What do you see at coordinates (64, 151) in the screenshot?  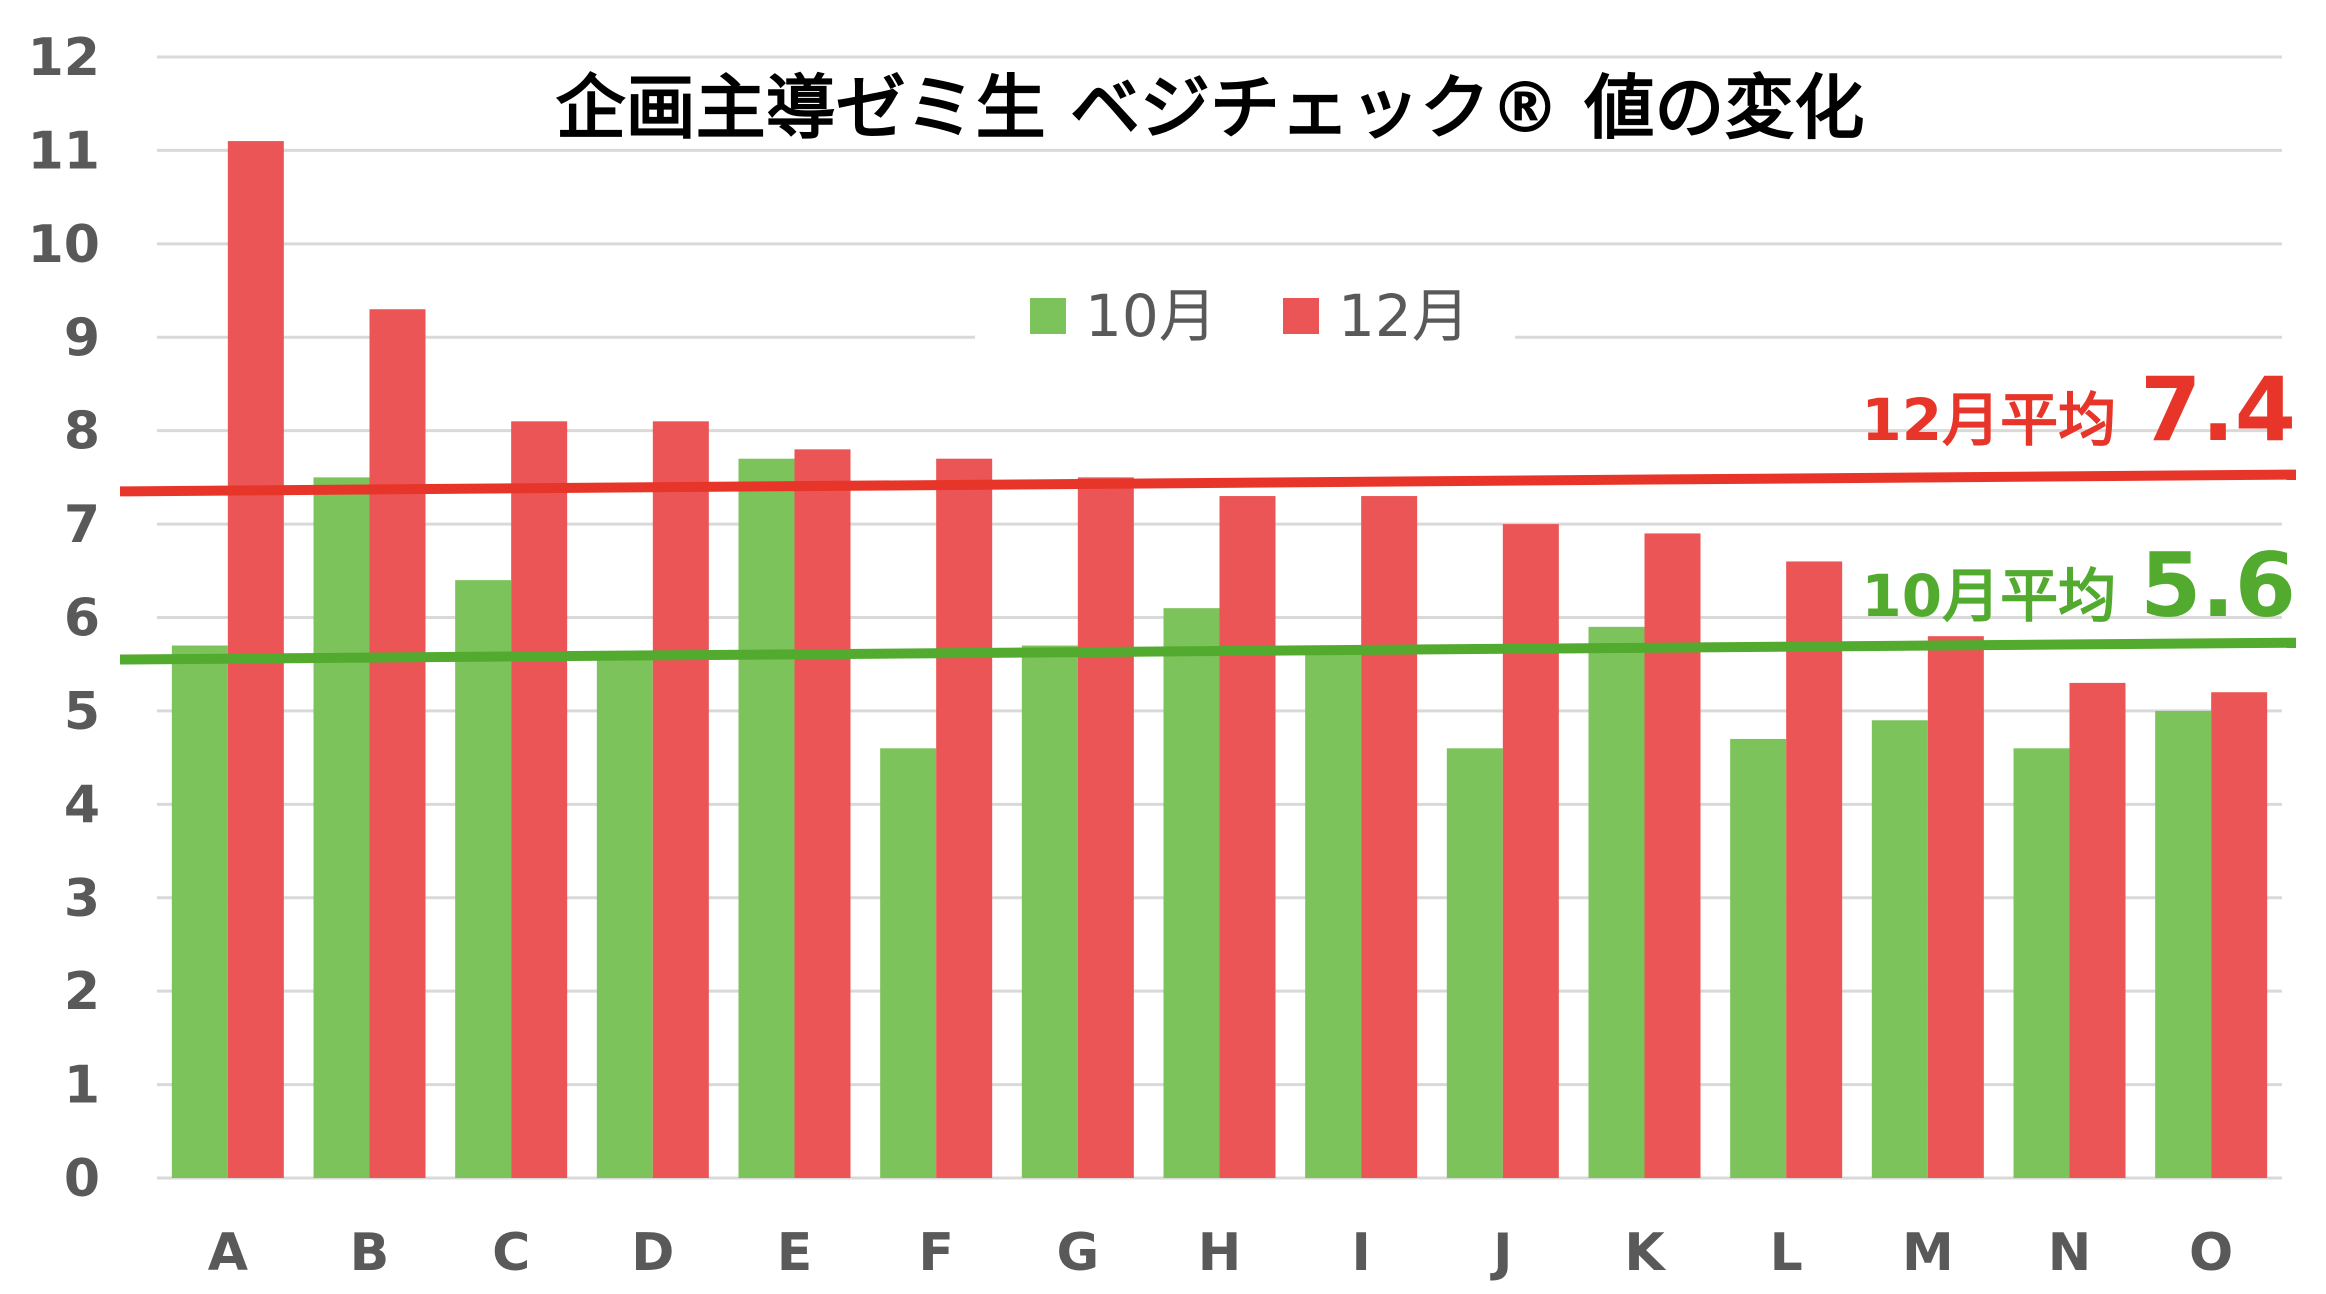 I see `y-tick-label: 11` at bounding box center [64, 151].